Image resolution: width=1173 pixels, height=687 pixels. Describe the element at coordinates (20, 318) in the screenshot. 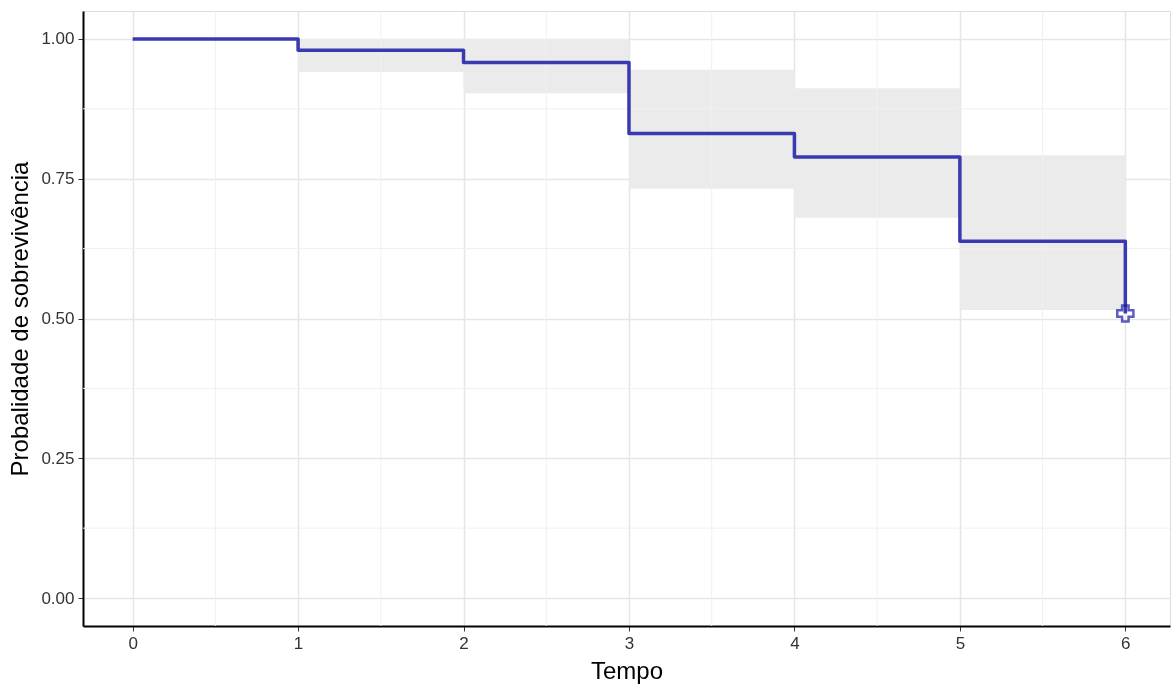

I see `y-axis-title: Probalidade de sobrevivência` at that location.